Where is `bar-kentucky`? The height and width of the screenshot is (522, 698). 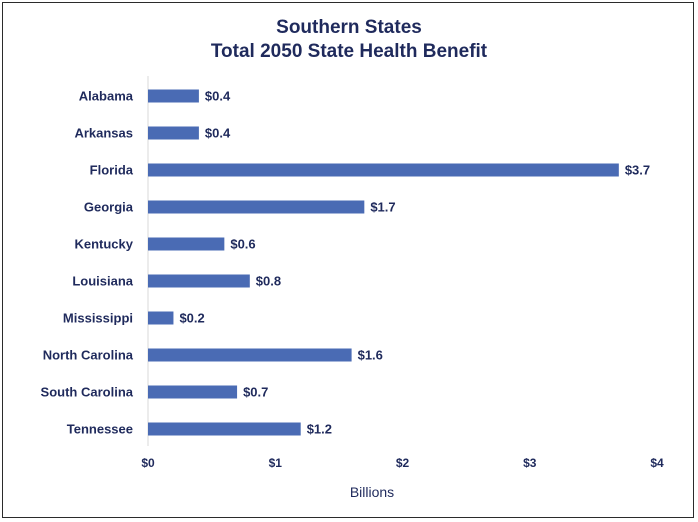 bar-kentucky is located at coordinates (186, 244).